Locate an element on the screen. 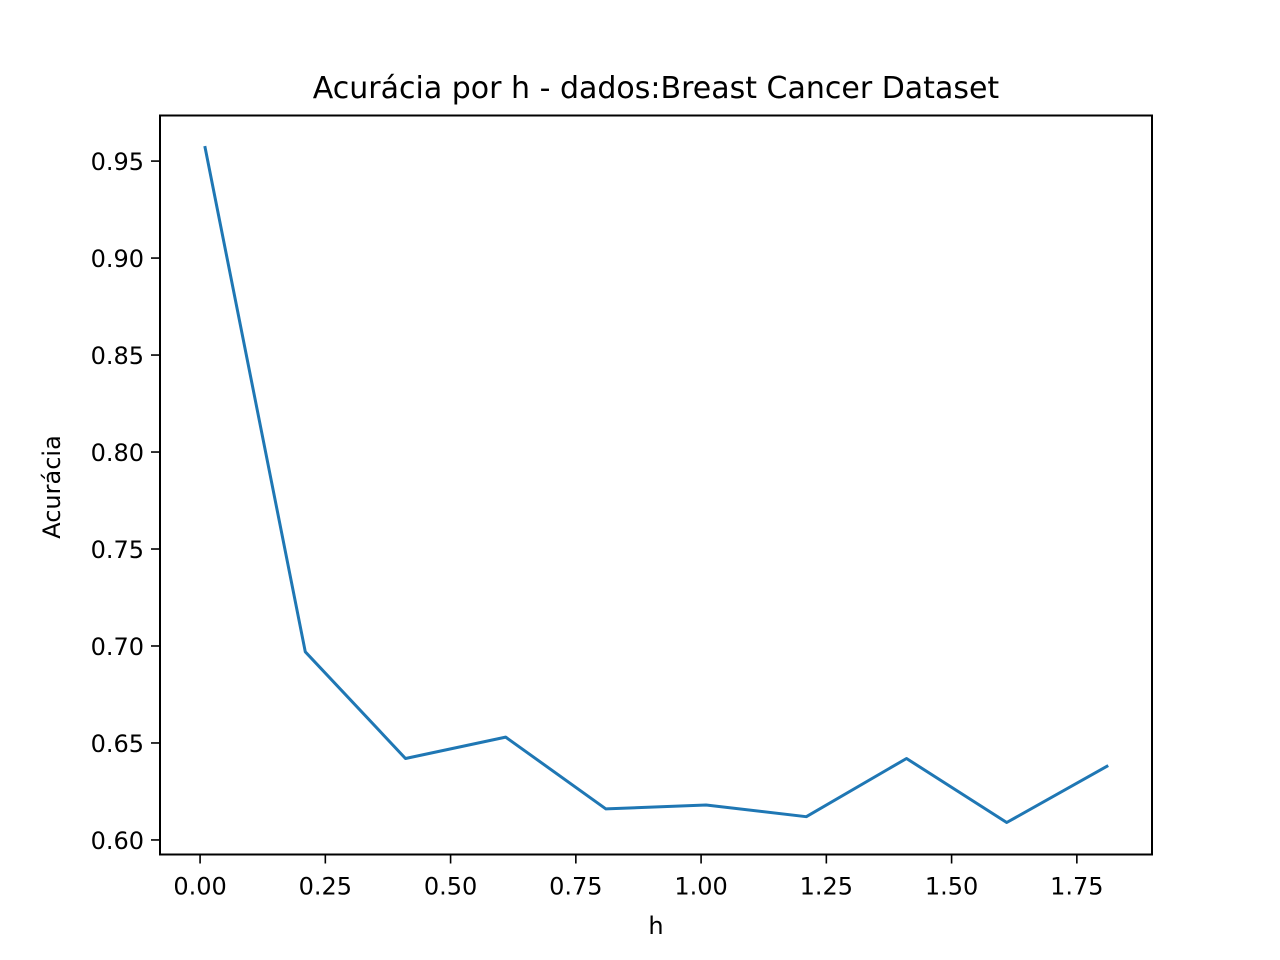 Image resolution: width=1280 pixels, height=960 pixels. x-tick-label: 0.25 is located at coordinates (325, 887).